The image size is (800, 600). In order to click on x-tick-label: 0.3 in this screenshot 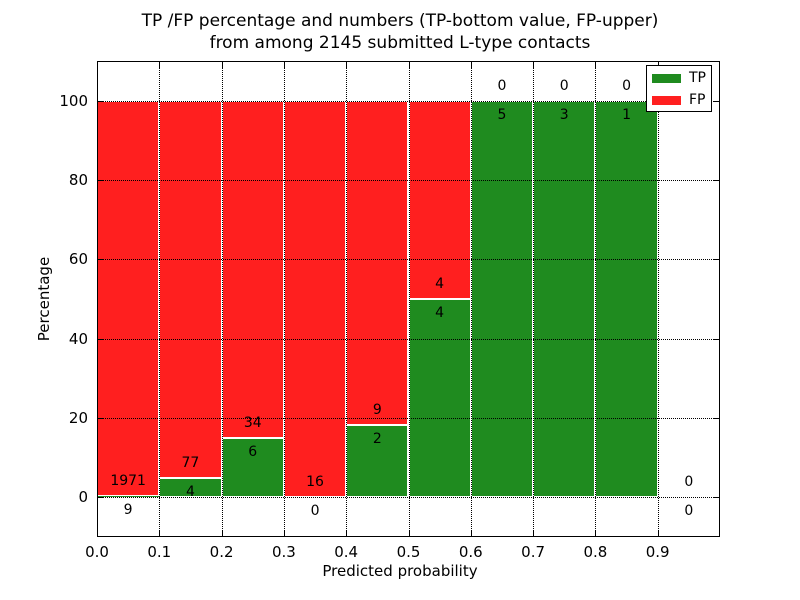, I will do `click(283, 552)`.